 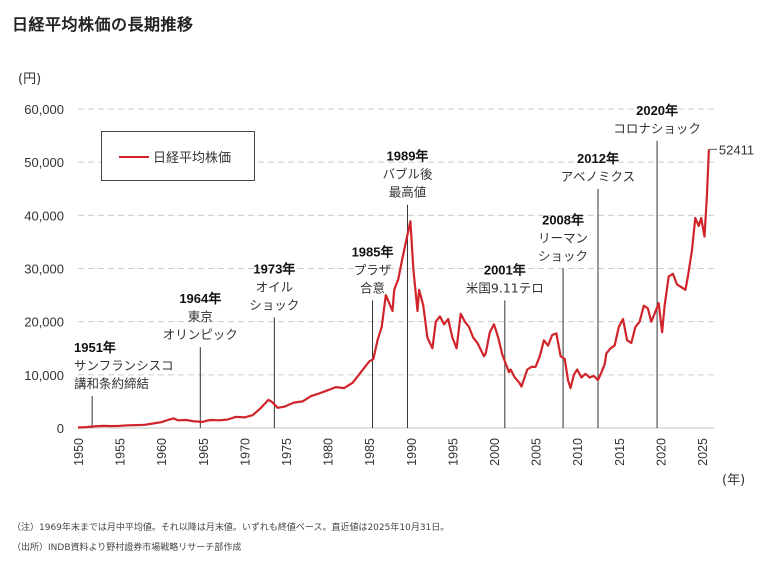 I want to click on x-tick-label: 1975, so click(x=287, y=452).